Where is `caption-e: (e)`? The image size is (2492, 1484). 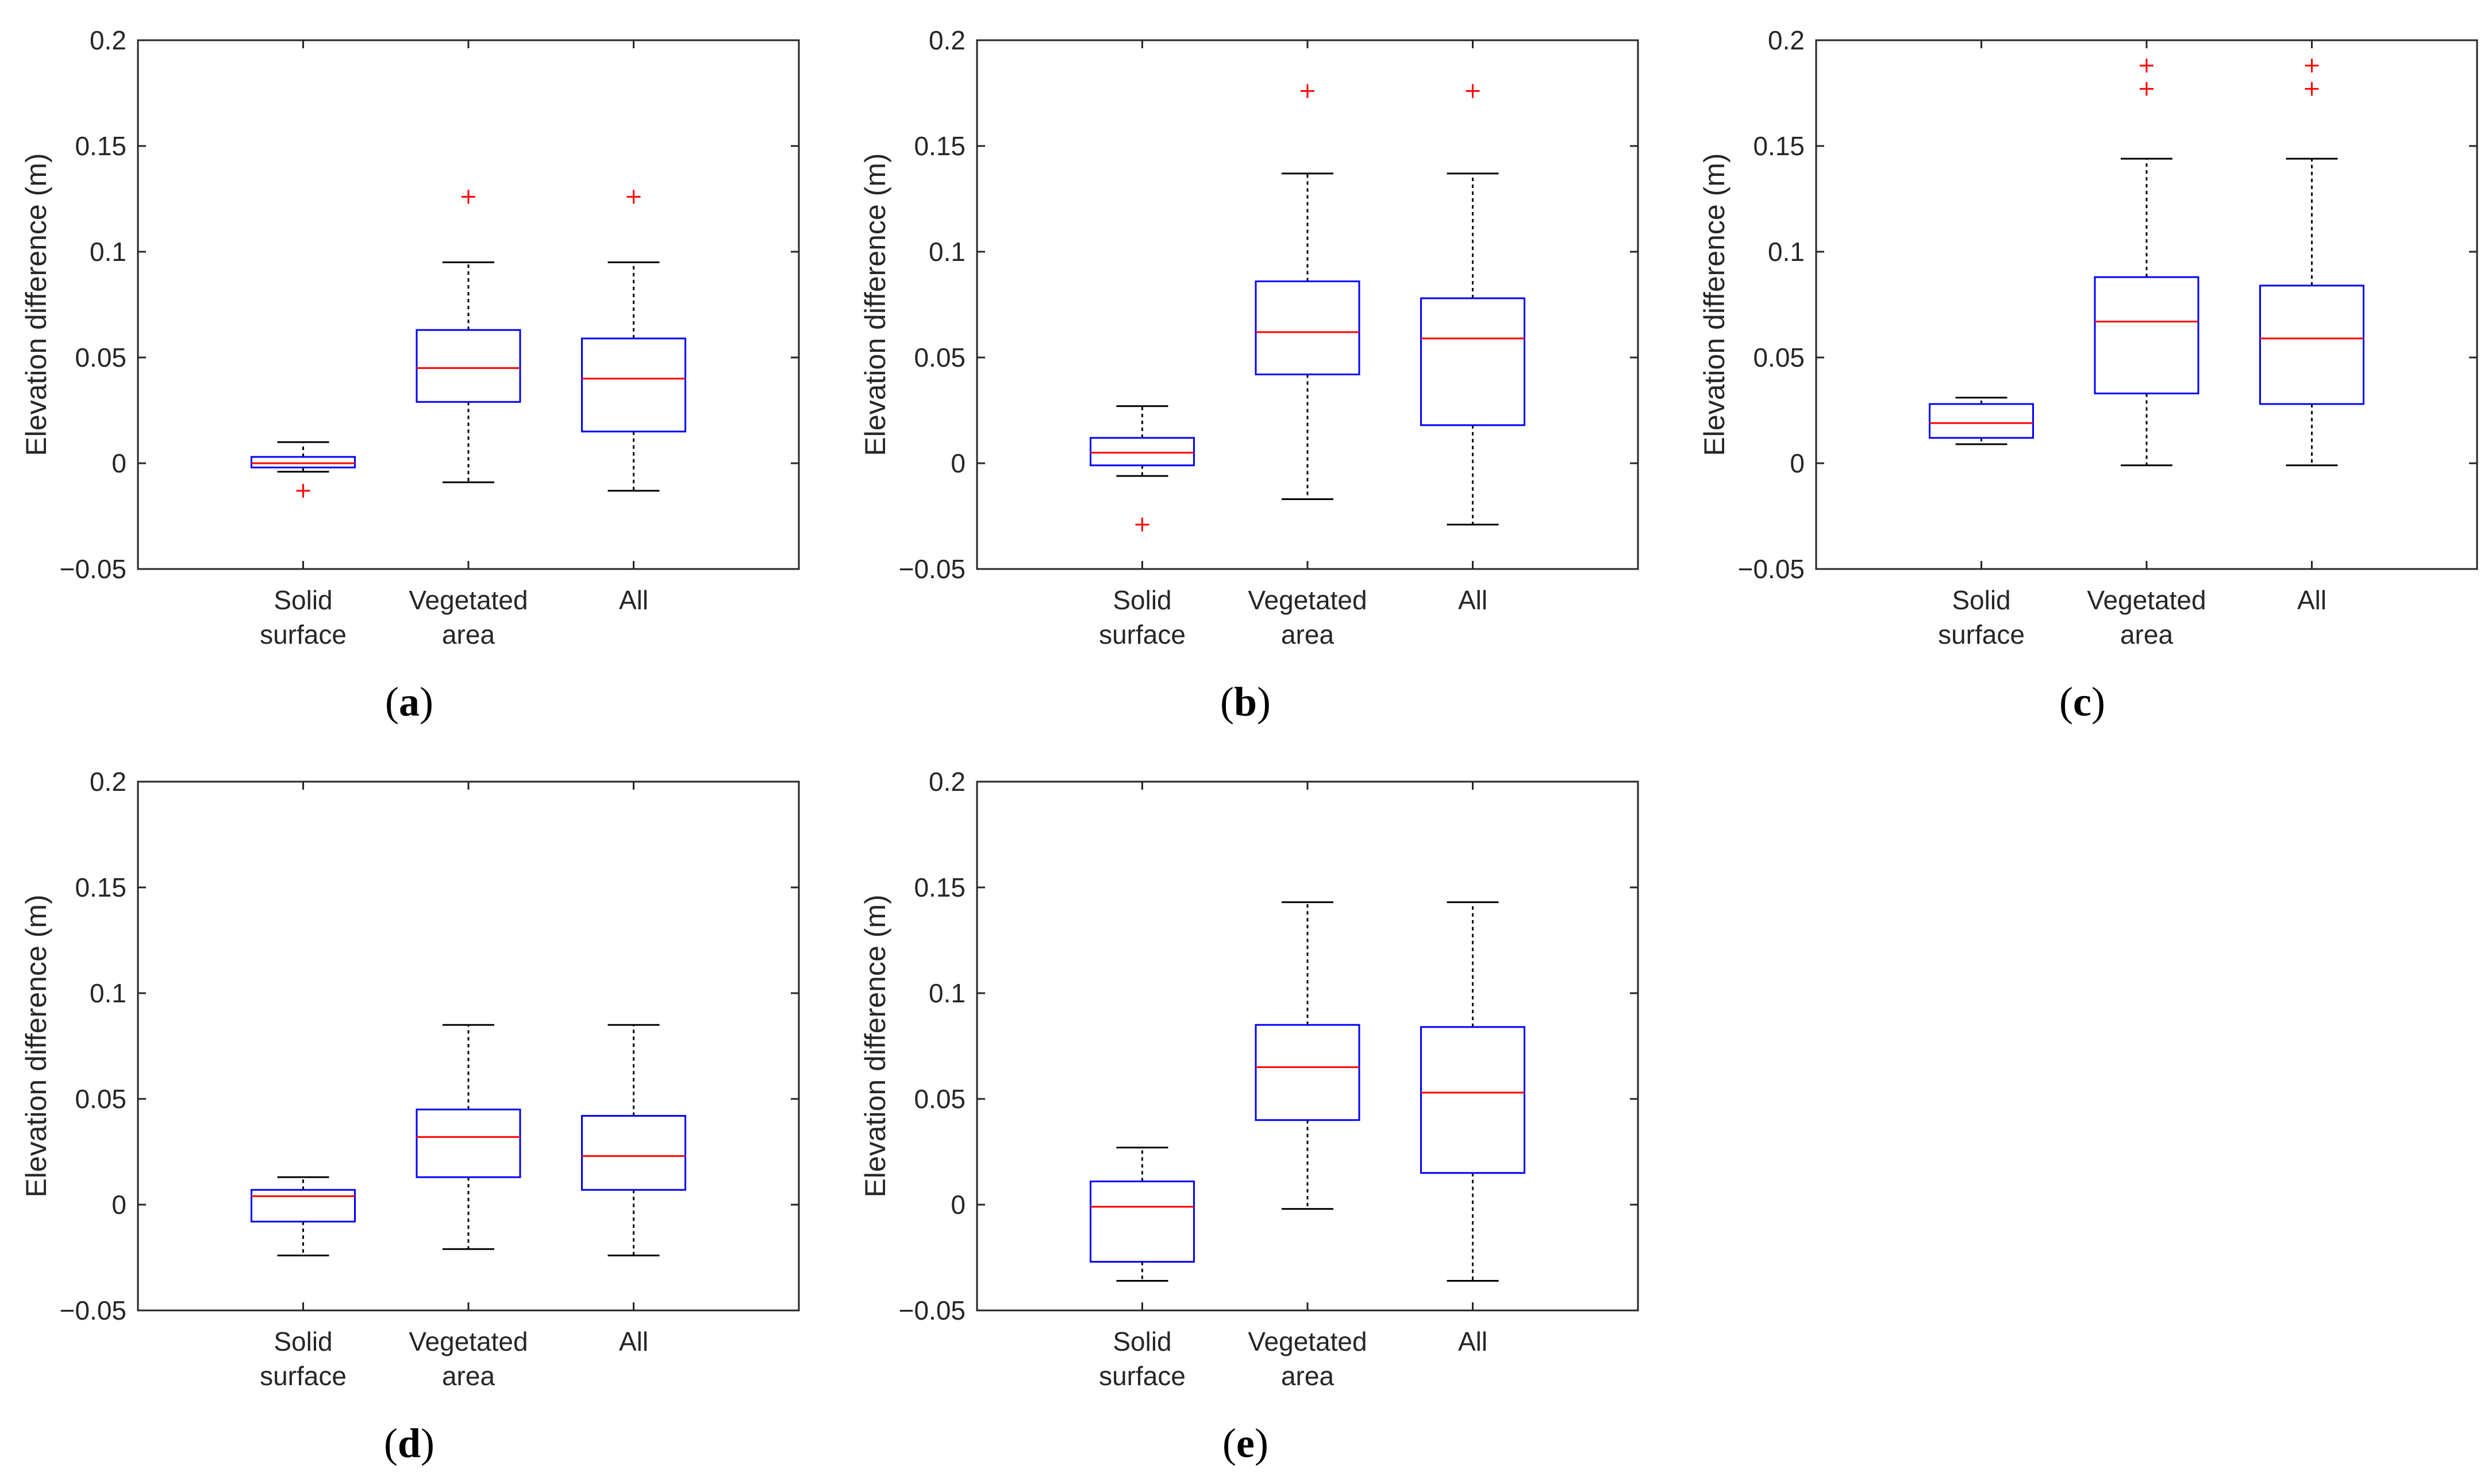
caption-e: (e) is located at coordinates (1245, 1443).